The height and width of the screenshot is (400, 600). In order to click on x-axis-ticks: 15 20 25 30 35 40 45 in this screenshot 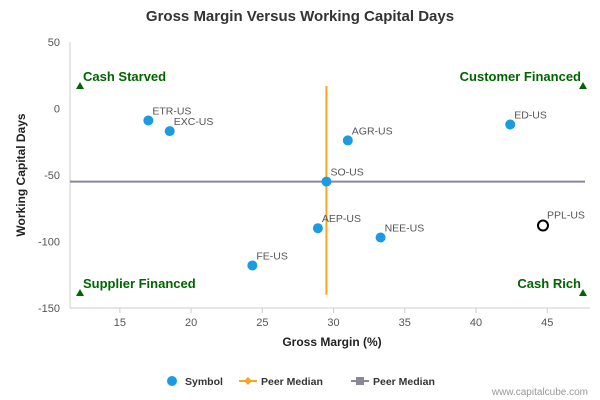, I will do `click(333, 318)`.